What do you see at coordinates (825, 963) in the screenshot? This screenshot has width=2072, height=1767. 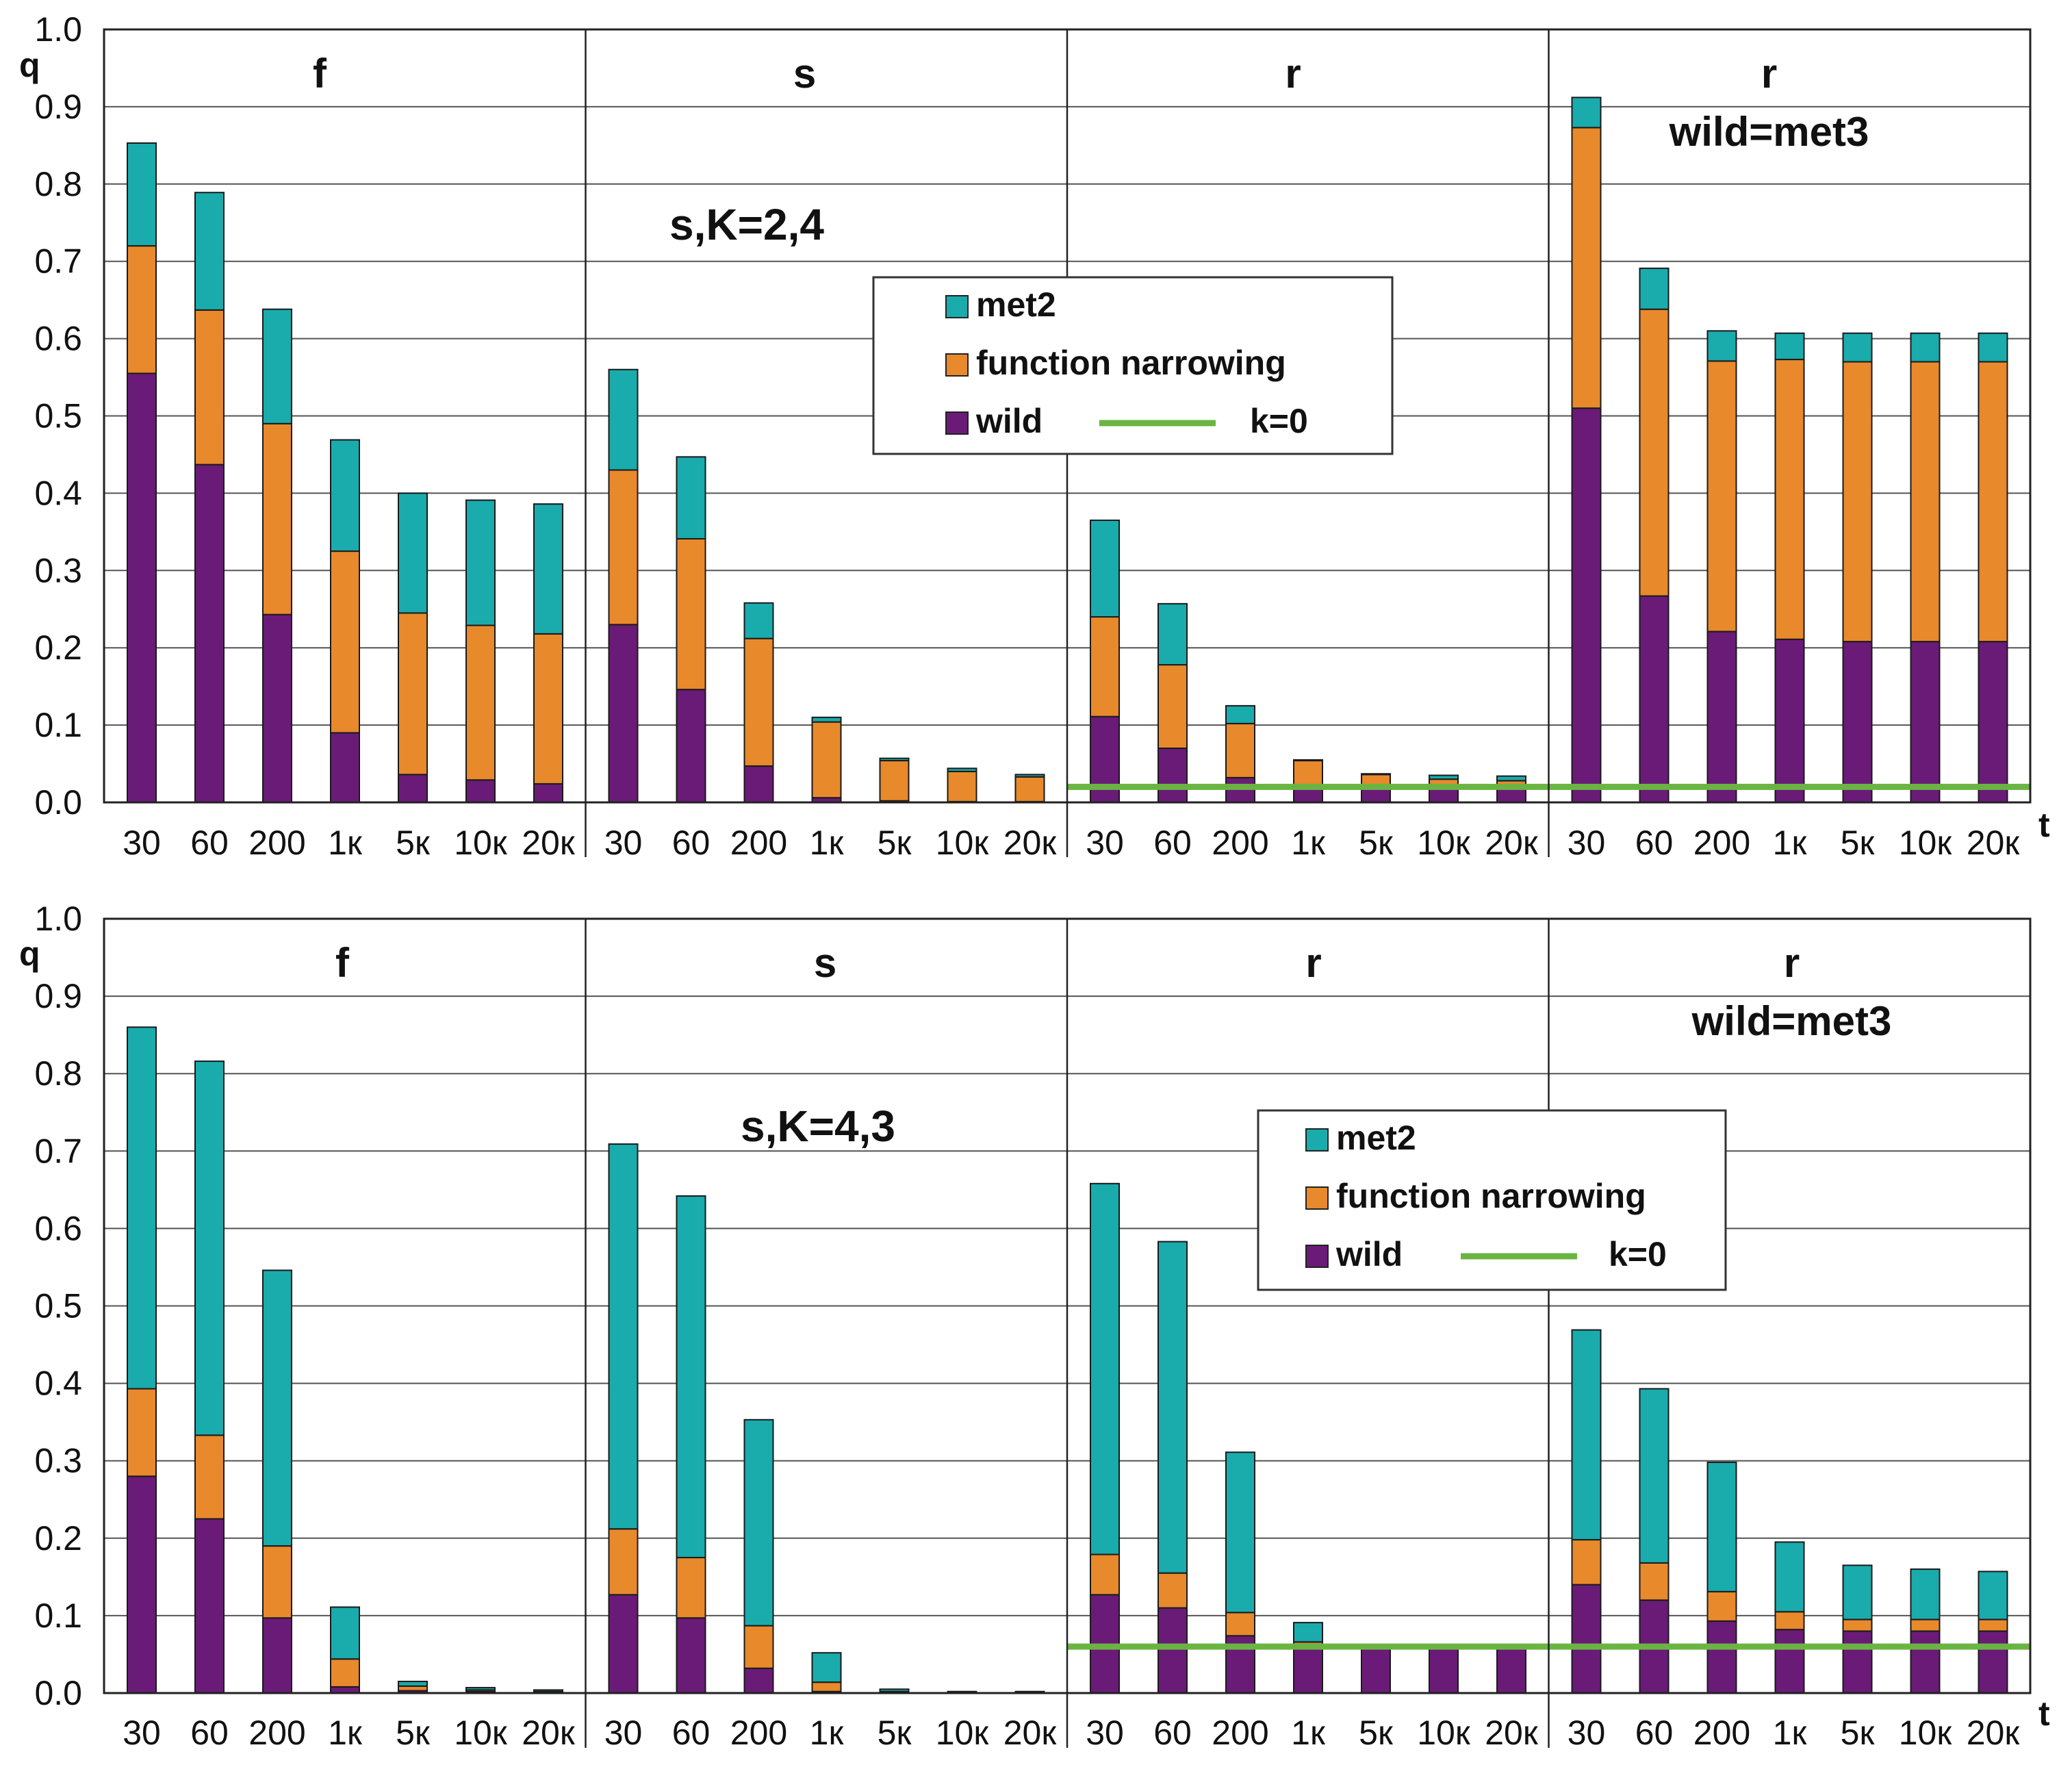 I see `panel-title: s` at bounding box center [825, 963].